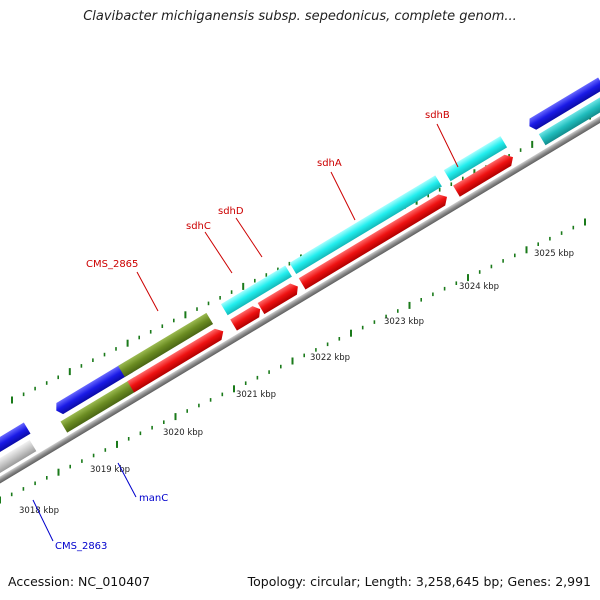 This screenshot has height=600, width=600. What do you see at coordinates (246, 317) in the screenshot?
I see `gene-sdhc-red` at bounding box center [246, 317].